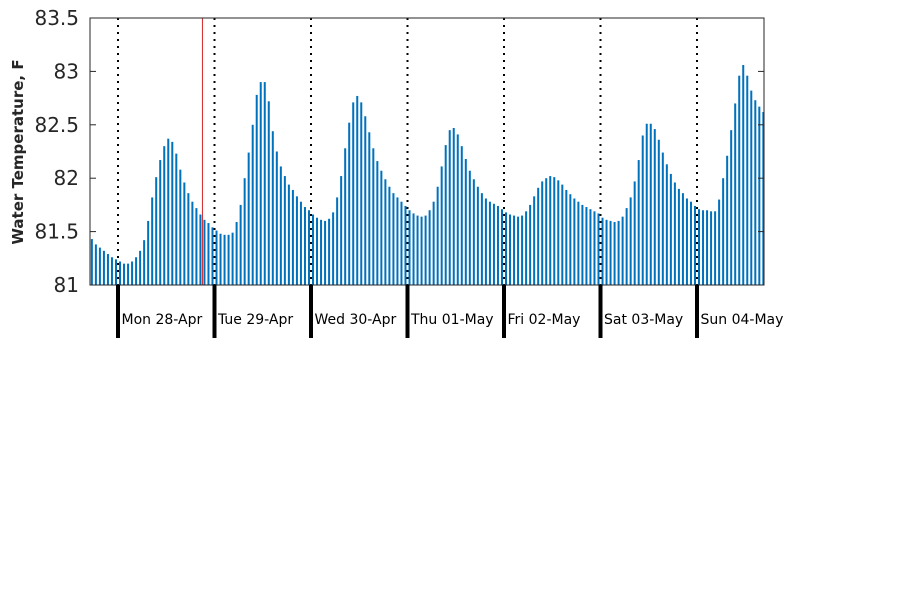 The height and width of the screenshot is (600, 900). What do you see at coordinates (544, 320) in the screenshot?
I see `day-label: Fri 02-May` at bounding box center [544, 320].